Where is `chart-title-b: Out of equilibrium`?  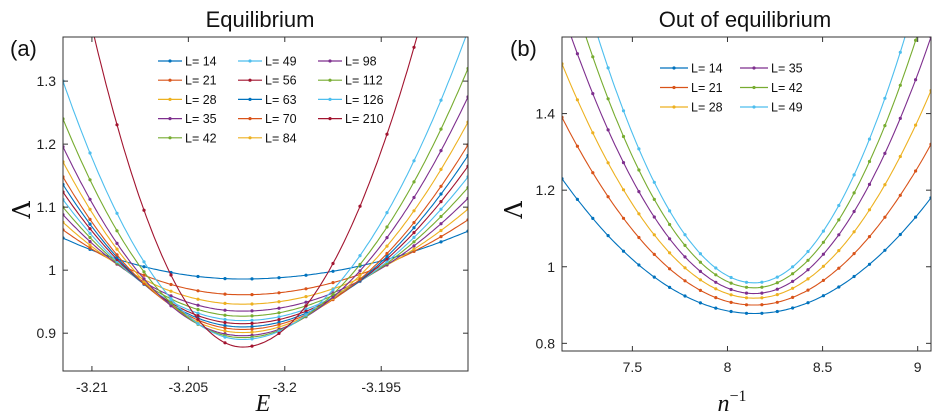
chart-title-b: Out of equilibrium is located at coordinates (745, 19).